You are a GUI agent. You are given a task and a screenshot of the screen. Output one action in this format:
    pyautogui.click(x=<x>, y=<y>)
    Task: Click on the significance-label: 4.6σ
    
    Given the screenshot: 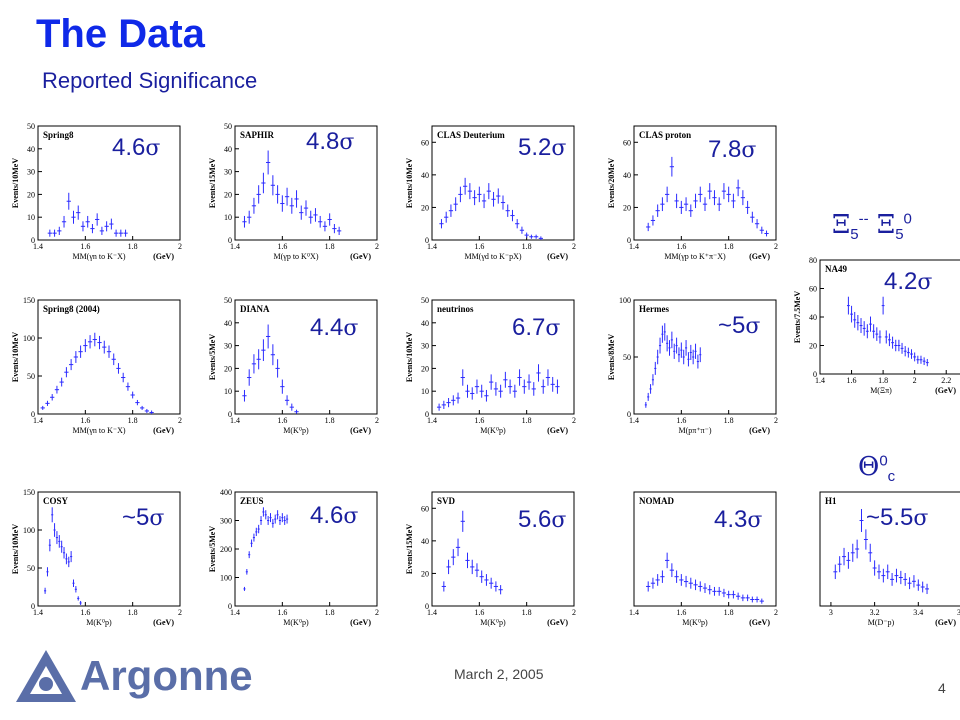 What is the action you would take?
    pyautogui.click(x=334, y=515)
    